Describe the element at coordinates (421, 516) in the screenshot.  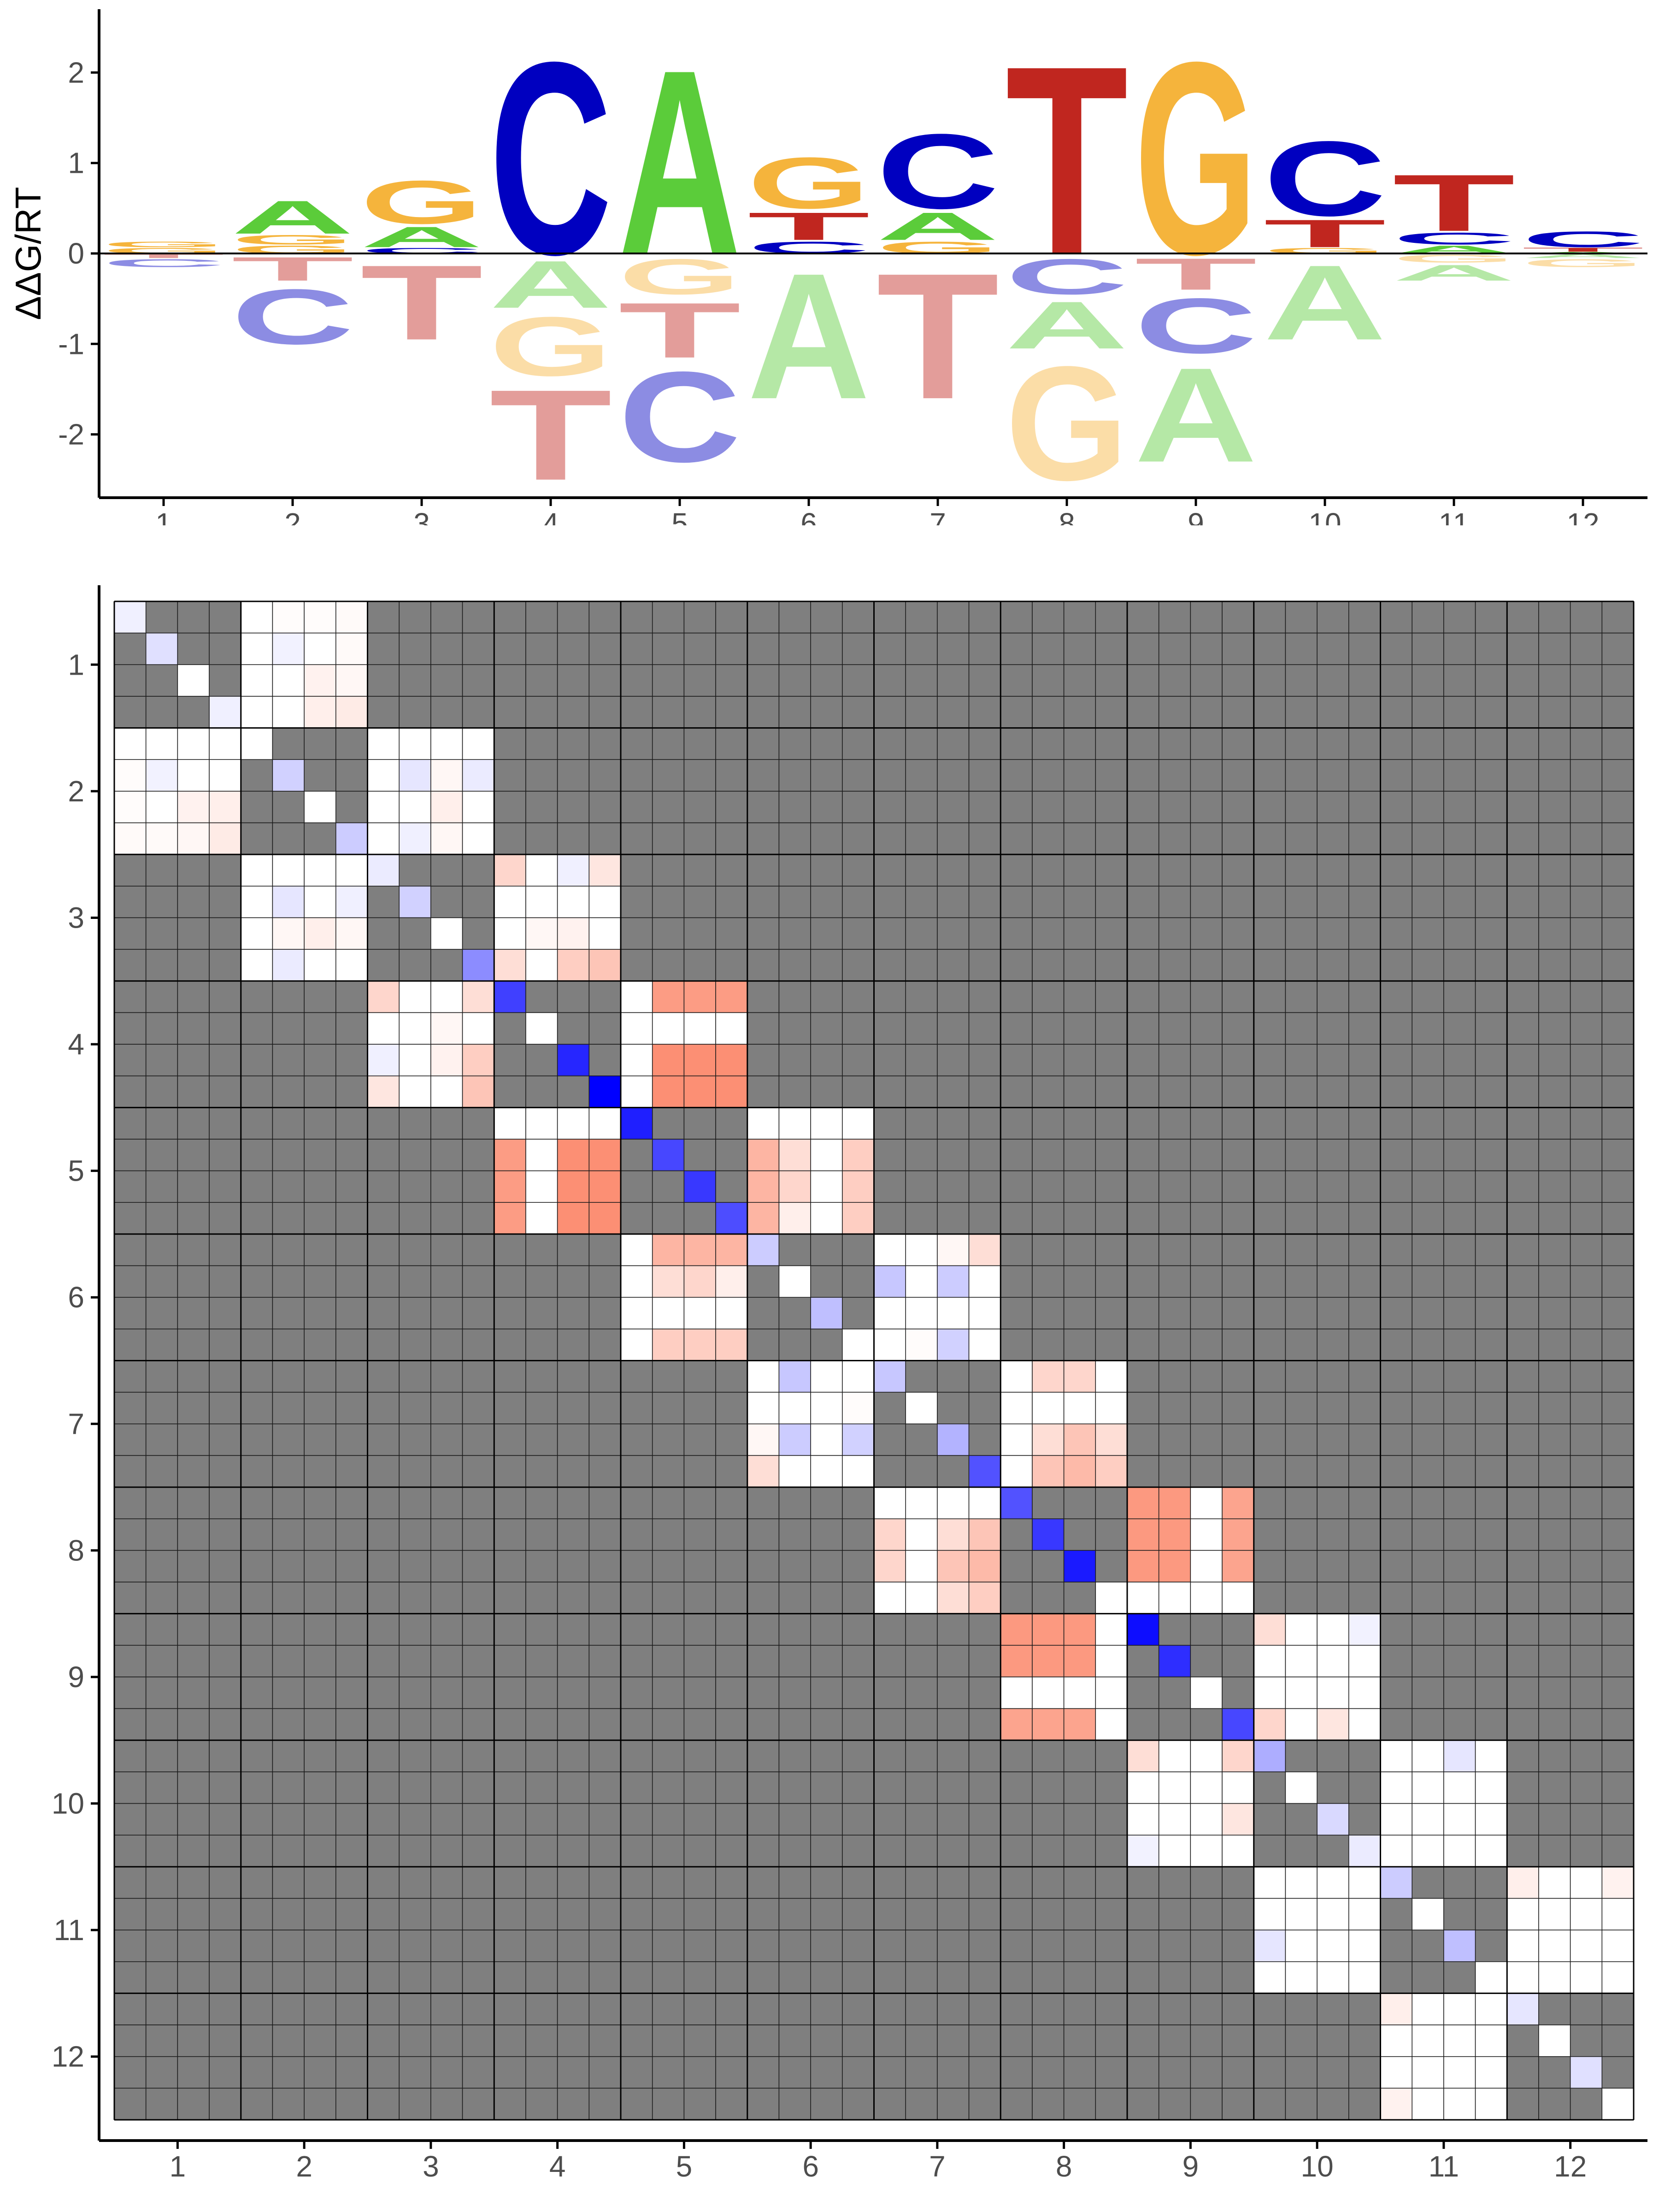
I see `logo-x-tick-label: 3` at that location.